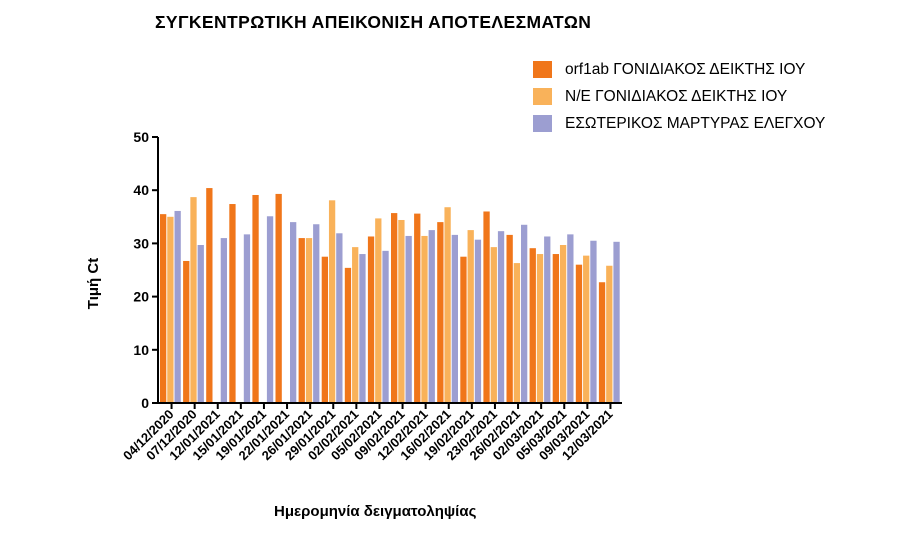 The image size is (921, 554). Describe the element at coordinates (542, 123) in the screenshot. I see `legend-swatch-control` at that location.